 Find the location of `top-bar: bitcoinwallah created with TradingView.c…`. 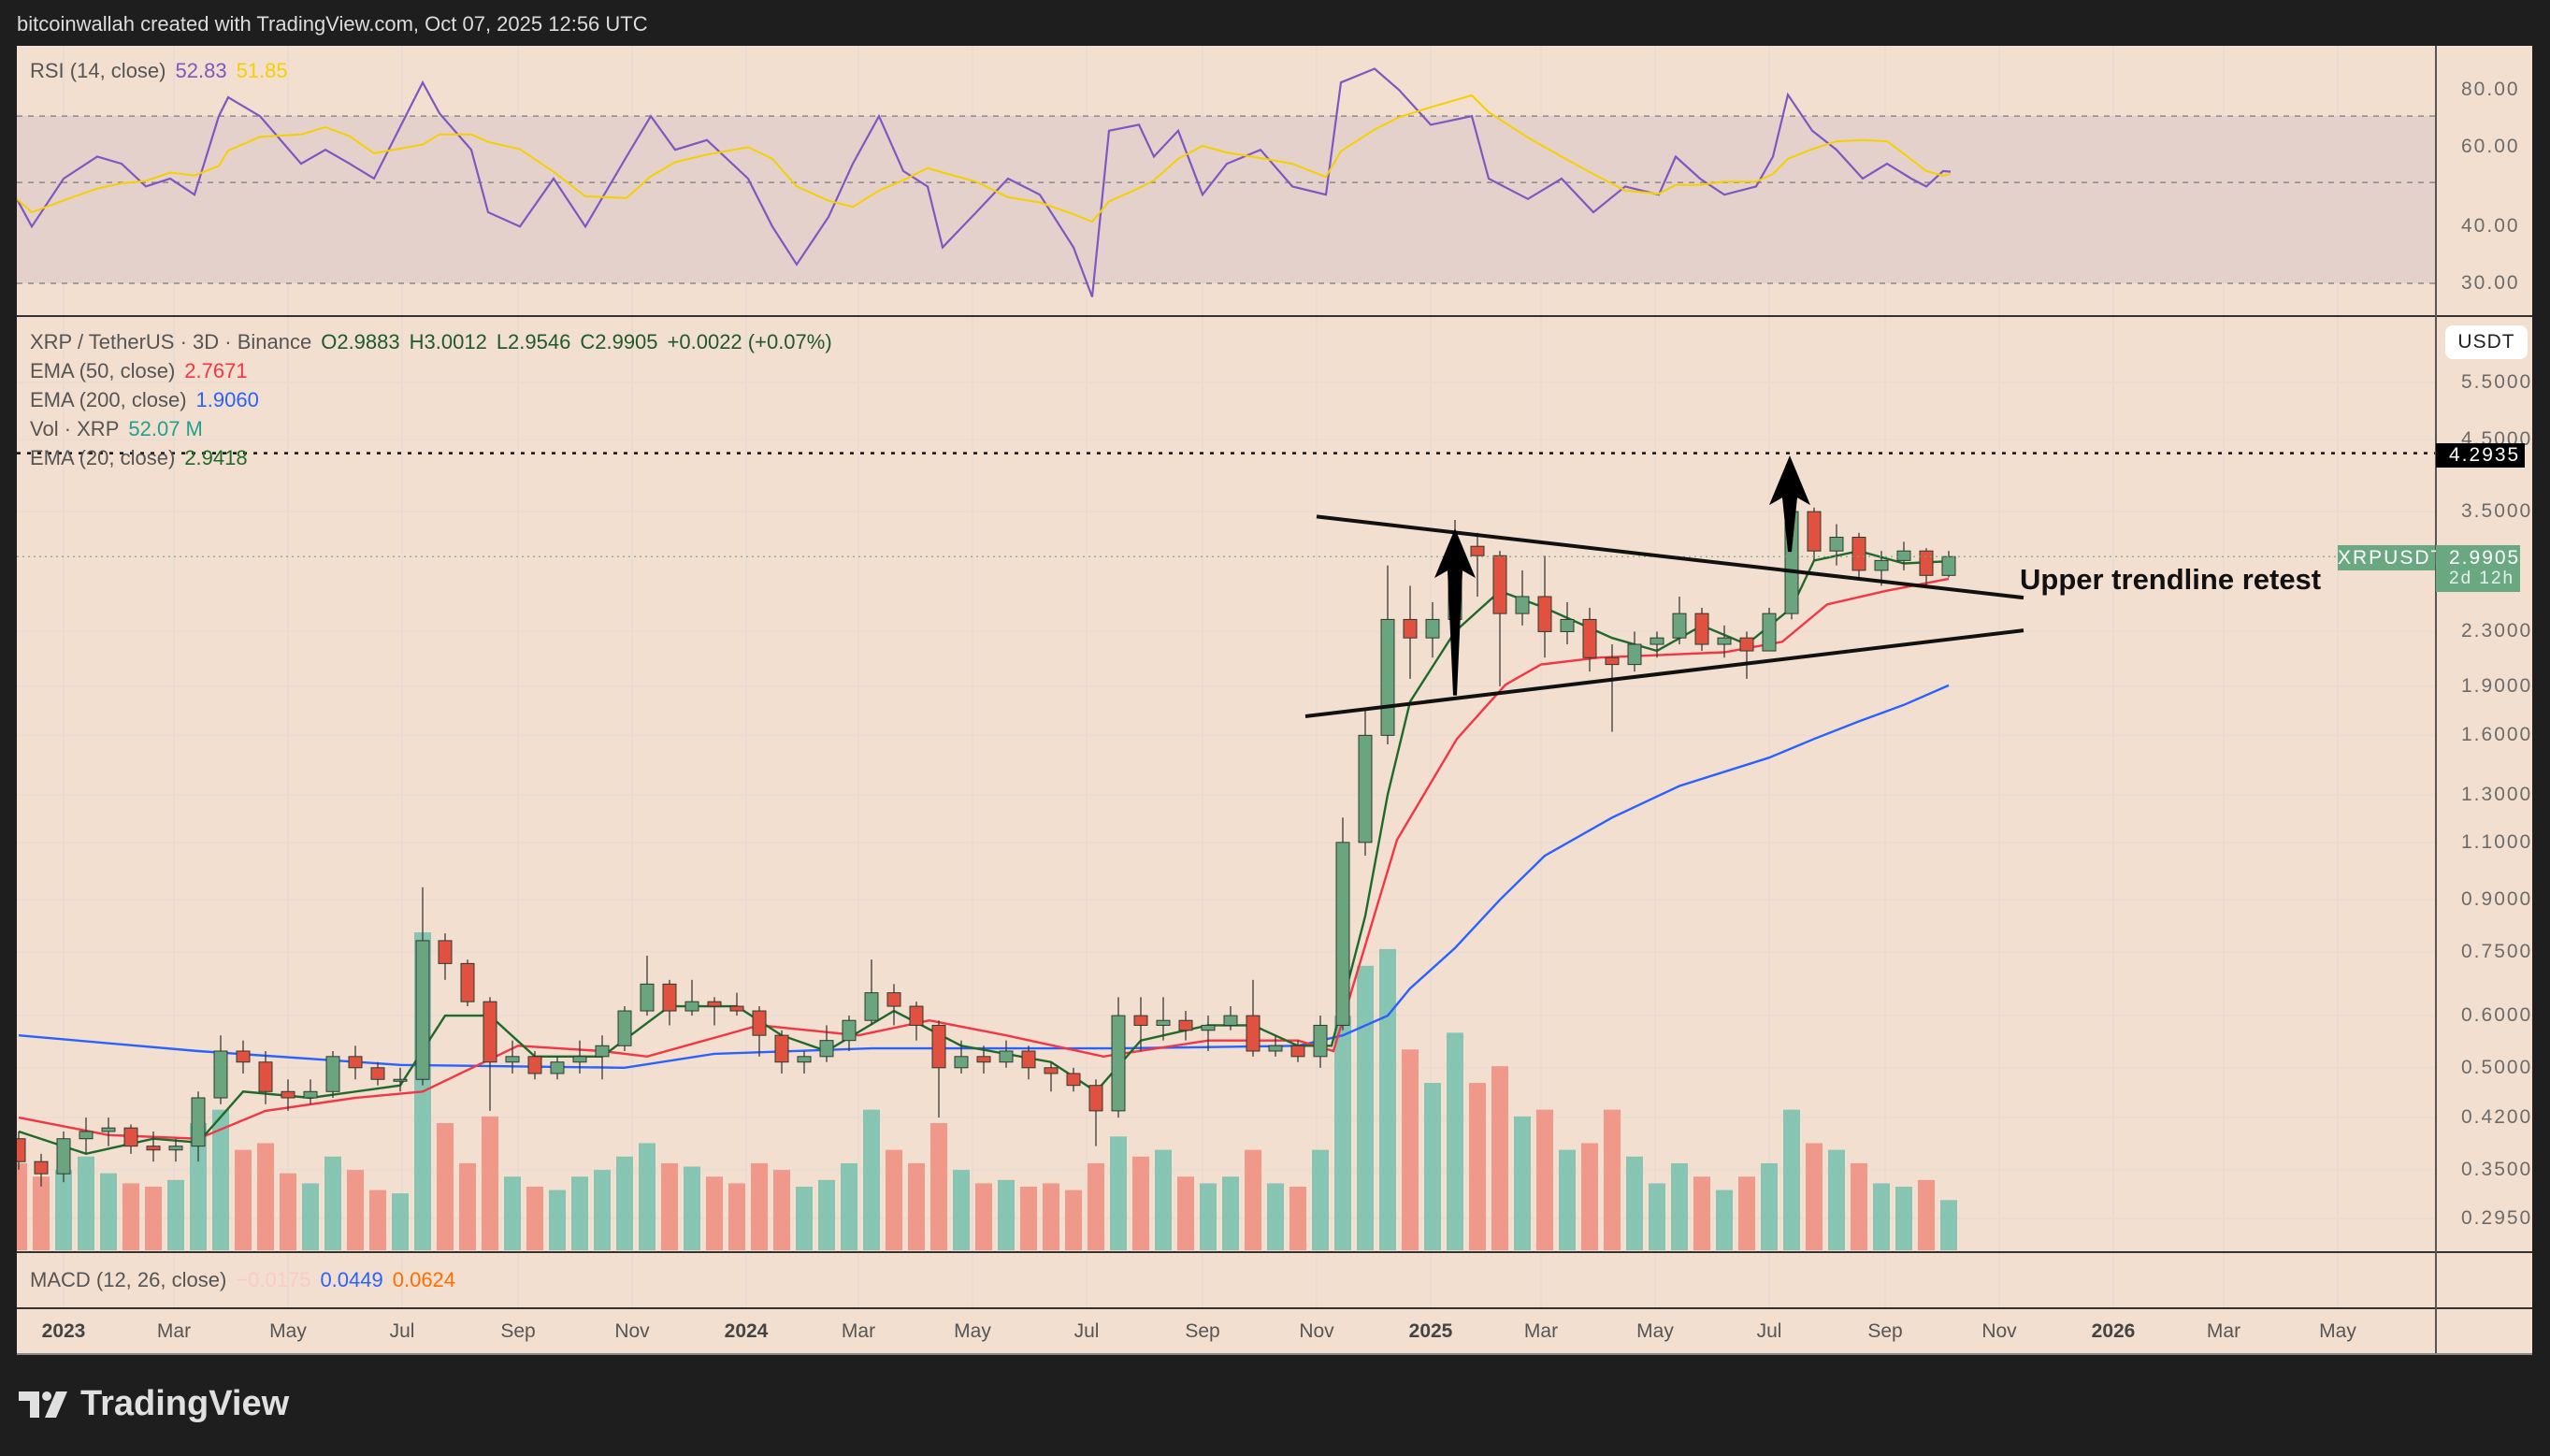

top-bar: bitcoinwallah created with TradingView.c… is located at coordinates (1275, 23).